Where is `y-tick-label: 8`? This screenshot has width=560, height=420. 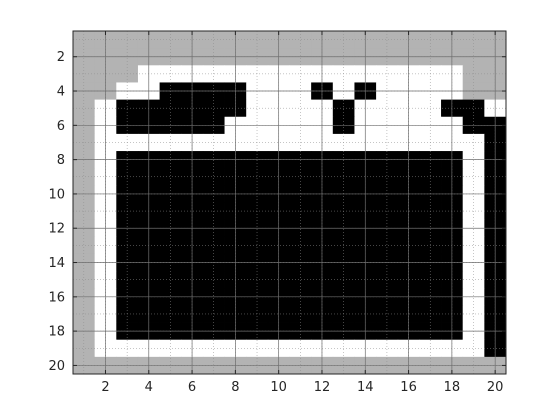
y-tick-label: 8 is located at coordinates (61, 160).